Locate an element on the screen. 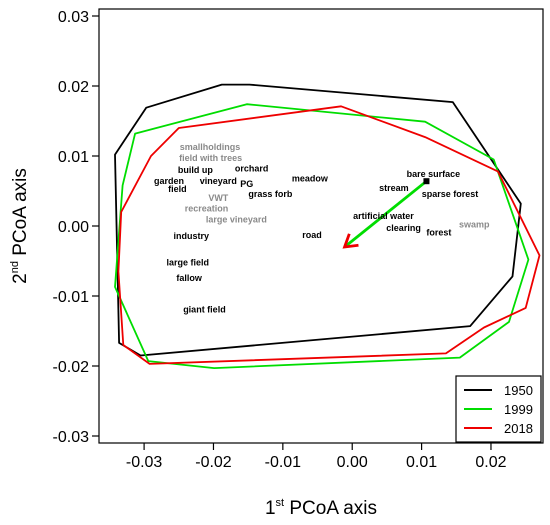 The width and height of the screenshot is (550, 525). y-tick-label: 0.01 is located at coordinates (73, 157).